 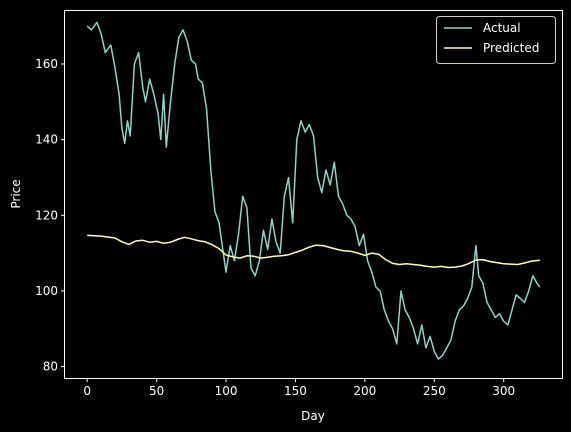 I want to click on y-tick-label: 140, so click(x=46, y=140).